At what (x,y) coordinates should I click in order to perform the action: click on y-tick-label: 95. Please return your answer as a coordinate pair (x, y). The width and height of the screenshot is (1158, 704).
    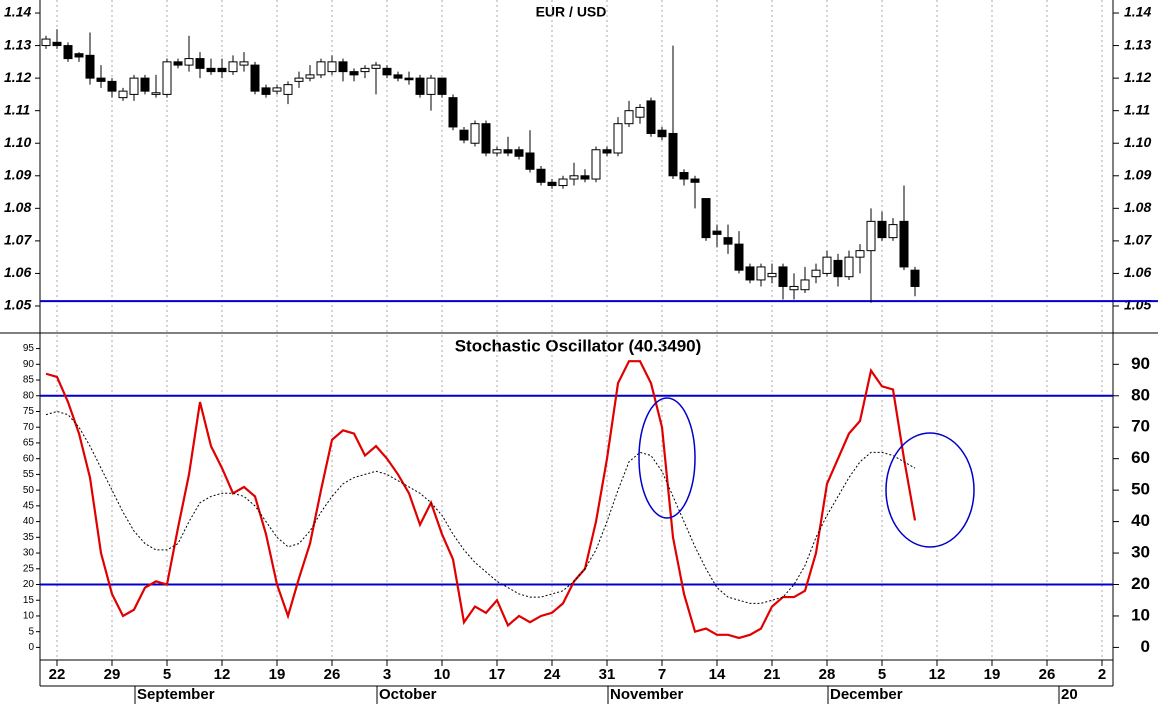
    Looking at the image, I should click on (29, 348).